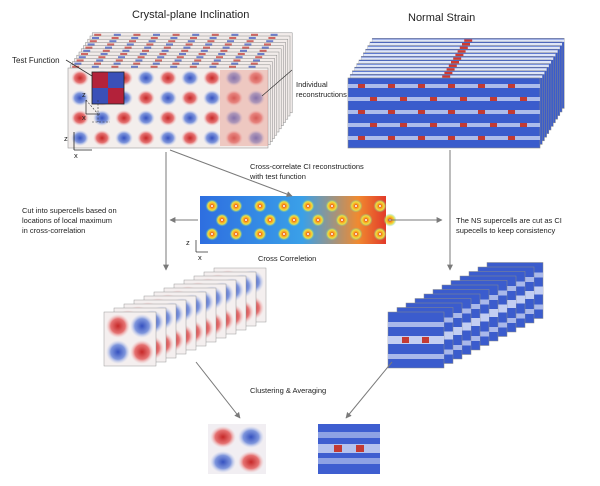 The width and height of the screenshot is (600, 486). What do you see at coordinates (201, 246) in the screenshot?
I see `cc-axes` at bounding box center [201, 246].